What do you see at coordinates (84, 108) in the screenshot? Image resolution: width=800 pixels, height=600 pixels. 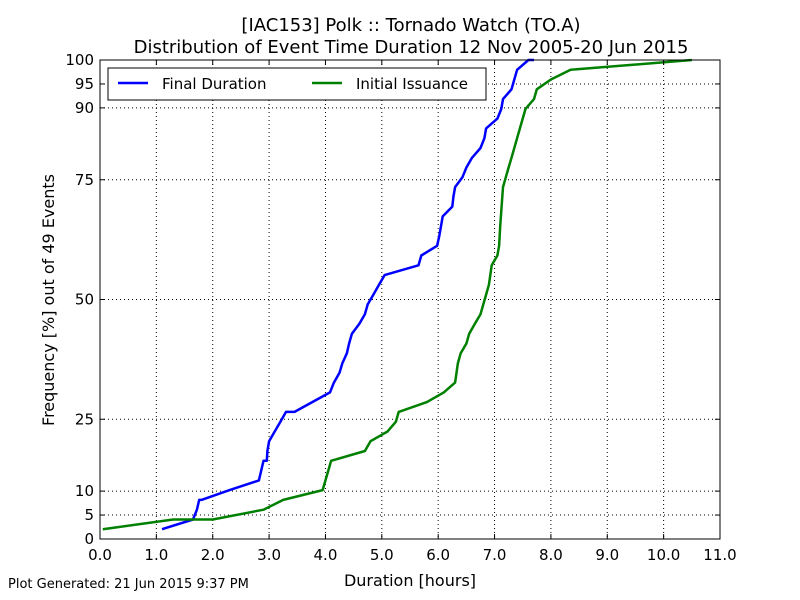 I see `y-tick-label: 90` at bounding box center [84, 108].